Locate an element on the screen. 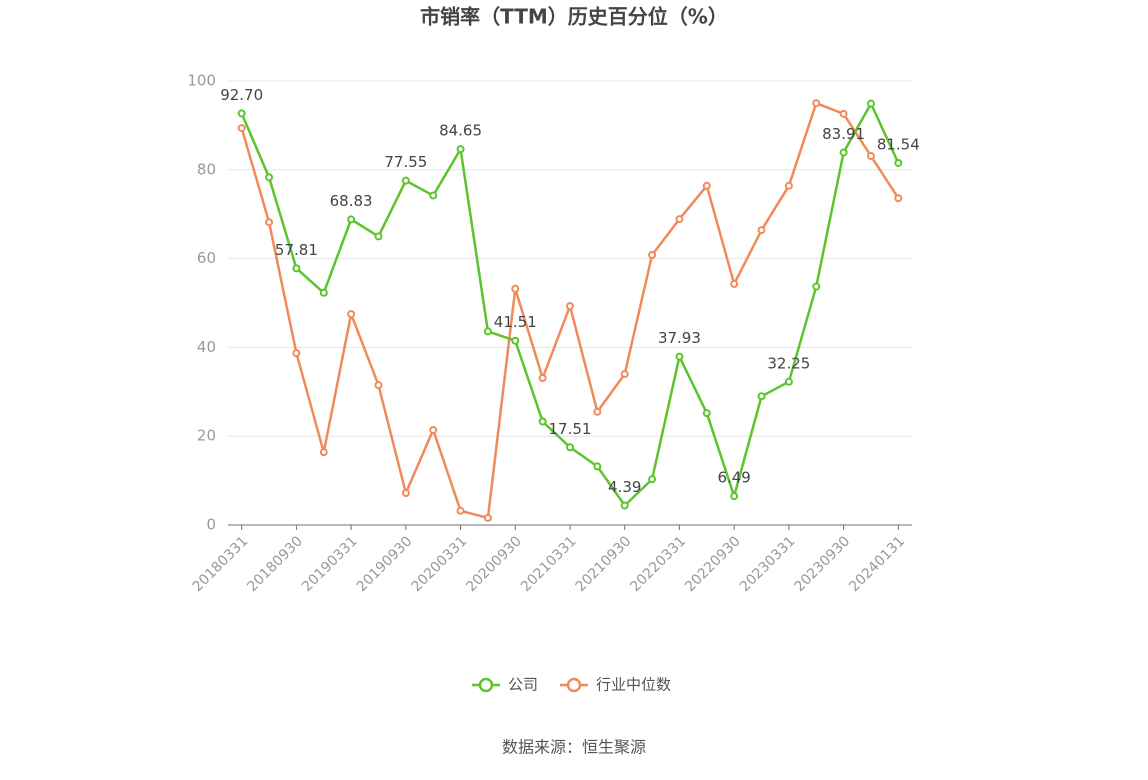 This screenshot has width=1148, height=780. data-label: 77.55 is located at coordinates (405, 162).